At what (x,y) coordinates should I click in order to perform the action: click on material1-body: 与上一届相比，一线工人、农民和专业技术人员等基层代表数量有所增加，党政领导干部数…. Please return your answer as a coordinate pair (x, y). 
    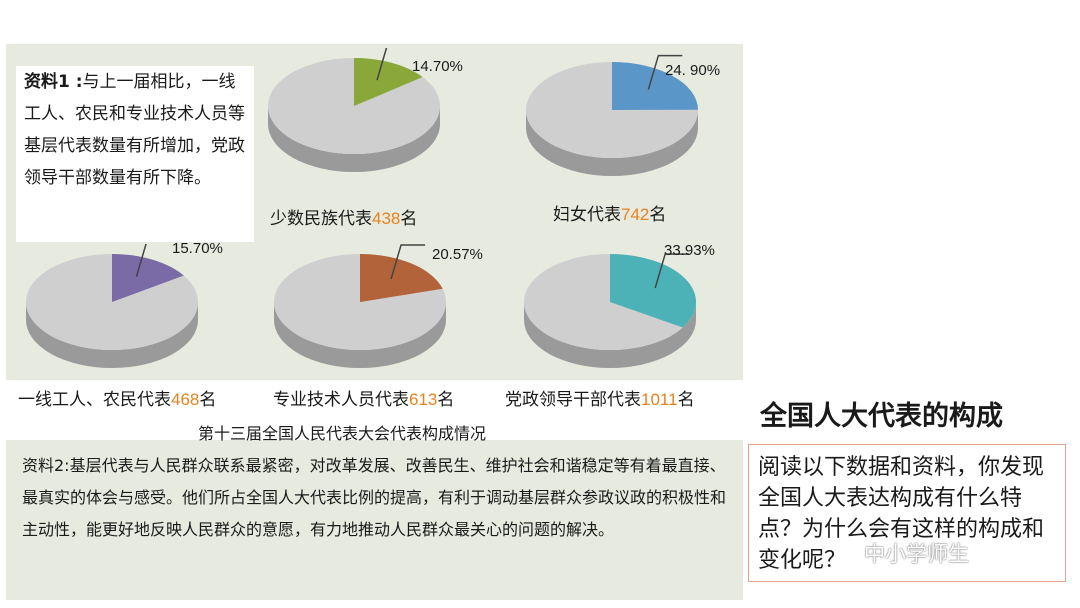
    Looking at the image, I should click on (134, 130).